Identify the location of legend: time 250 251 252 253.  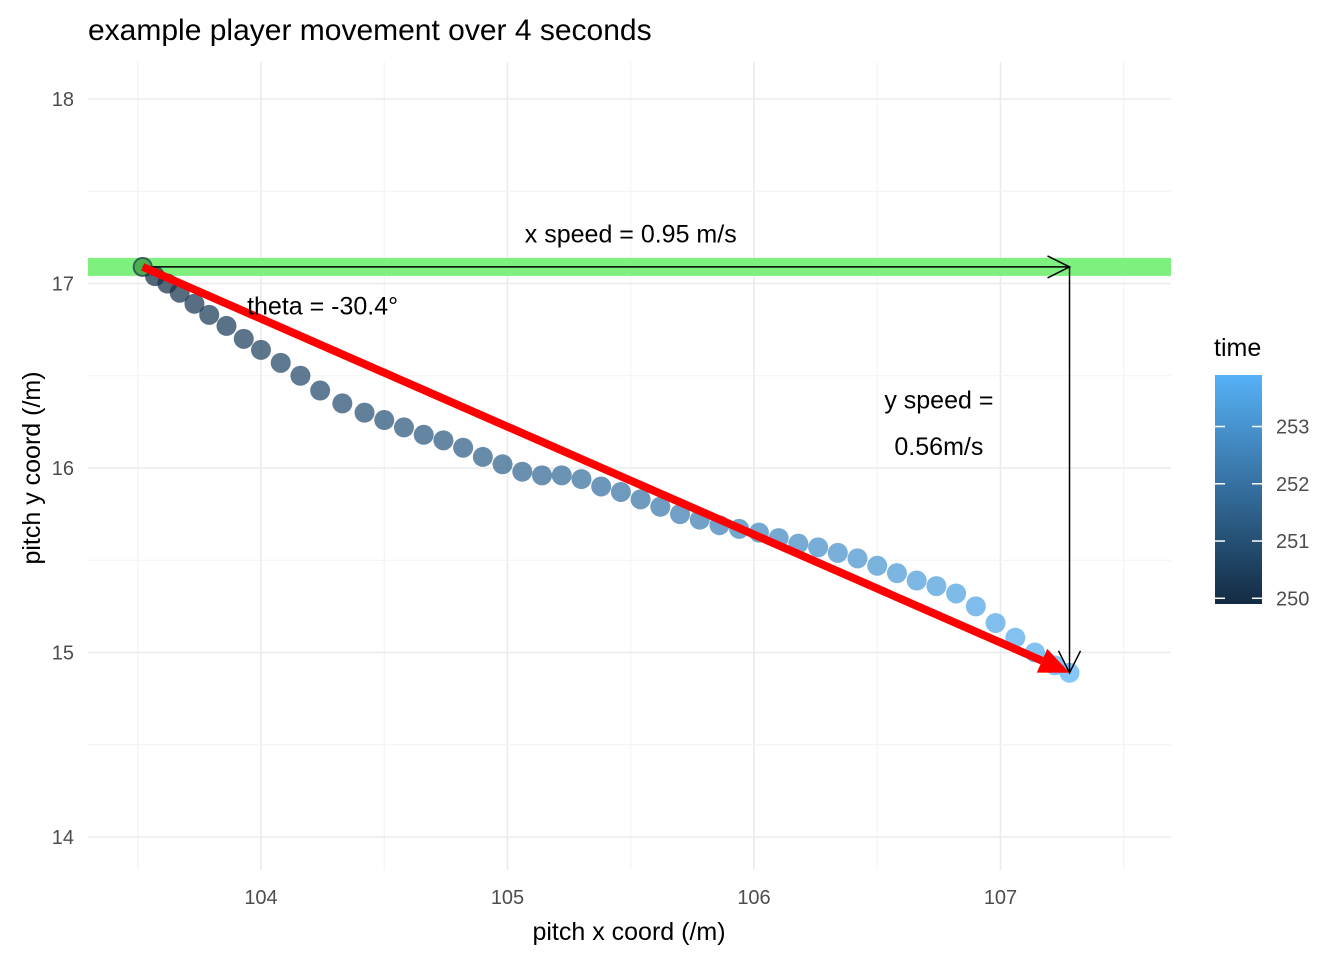
(1261, 472).